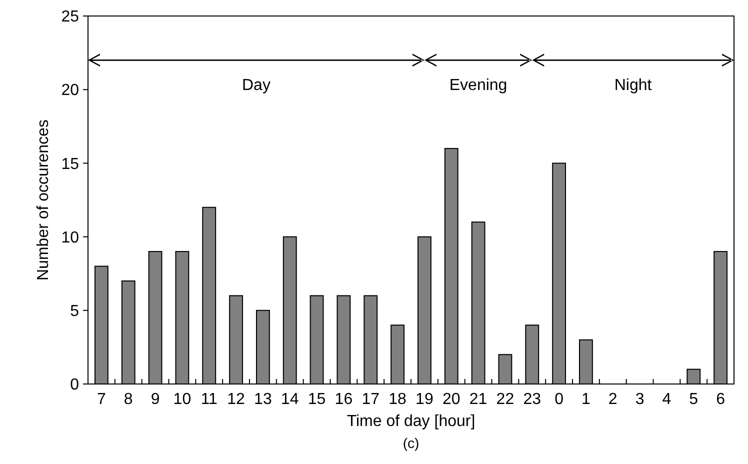 The height and width of the screenshot is (464, 748). What do you see at coordinates (128, 399) in the screenshot?
I see `x-tick-label: 8` at bounding box center [128, 399].